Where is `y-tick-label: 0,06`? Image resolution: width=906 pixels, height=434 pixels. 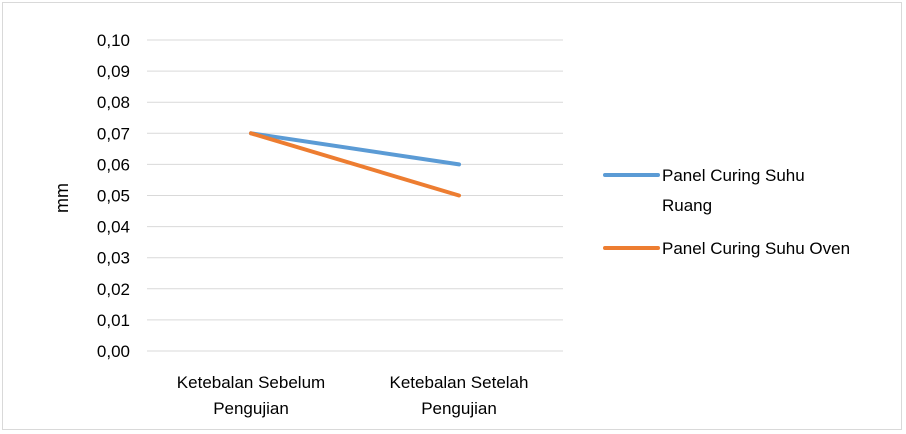
y-tick-label: 0,06 is located at coordinates (113, 164).